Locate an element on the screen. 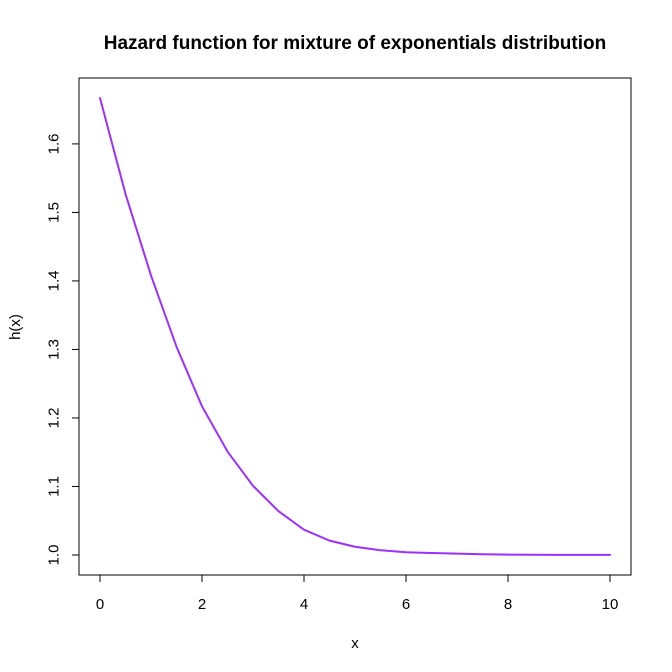 This screenshot has width=672, height=672. y-tick-label: 1.0 is located at coordinates (54, 555).